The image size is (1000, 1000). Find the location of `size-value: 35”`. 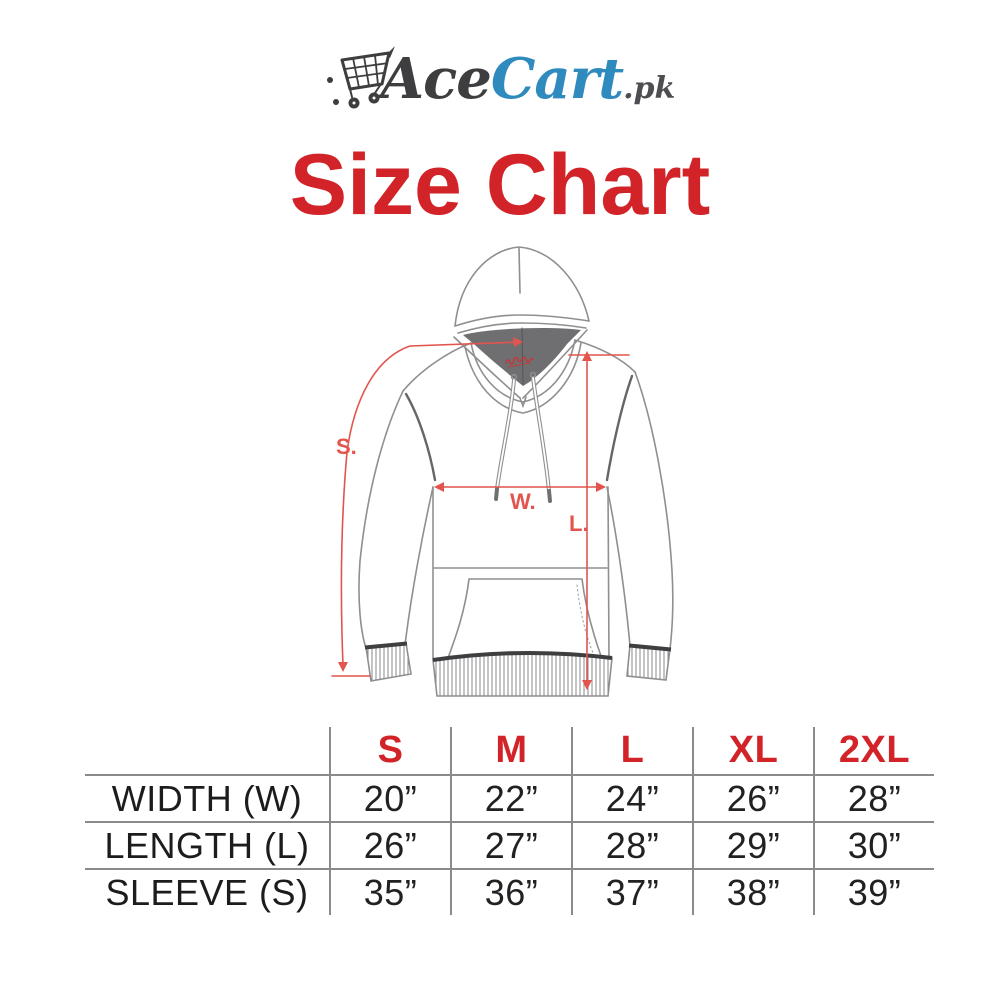

size-value: 35” is located at coordinates (389, 891).